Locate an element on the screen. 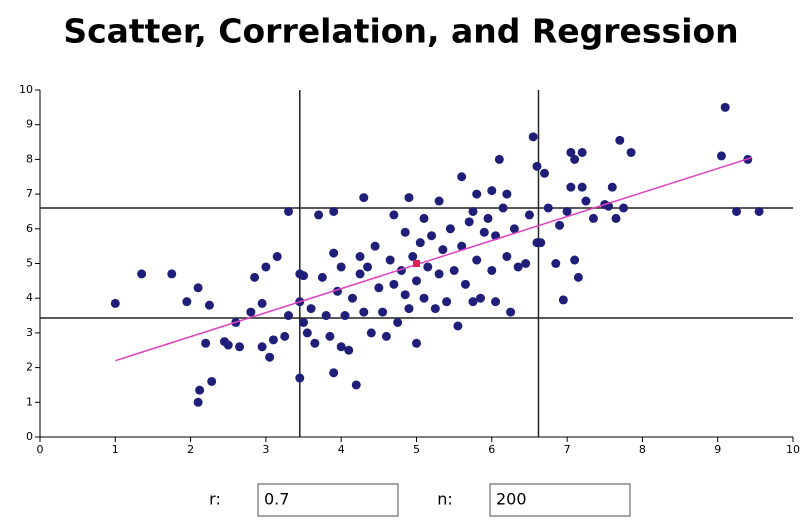 The image size is (803, 522). y-tick-label: 9 is located at coordinates (29, 124).